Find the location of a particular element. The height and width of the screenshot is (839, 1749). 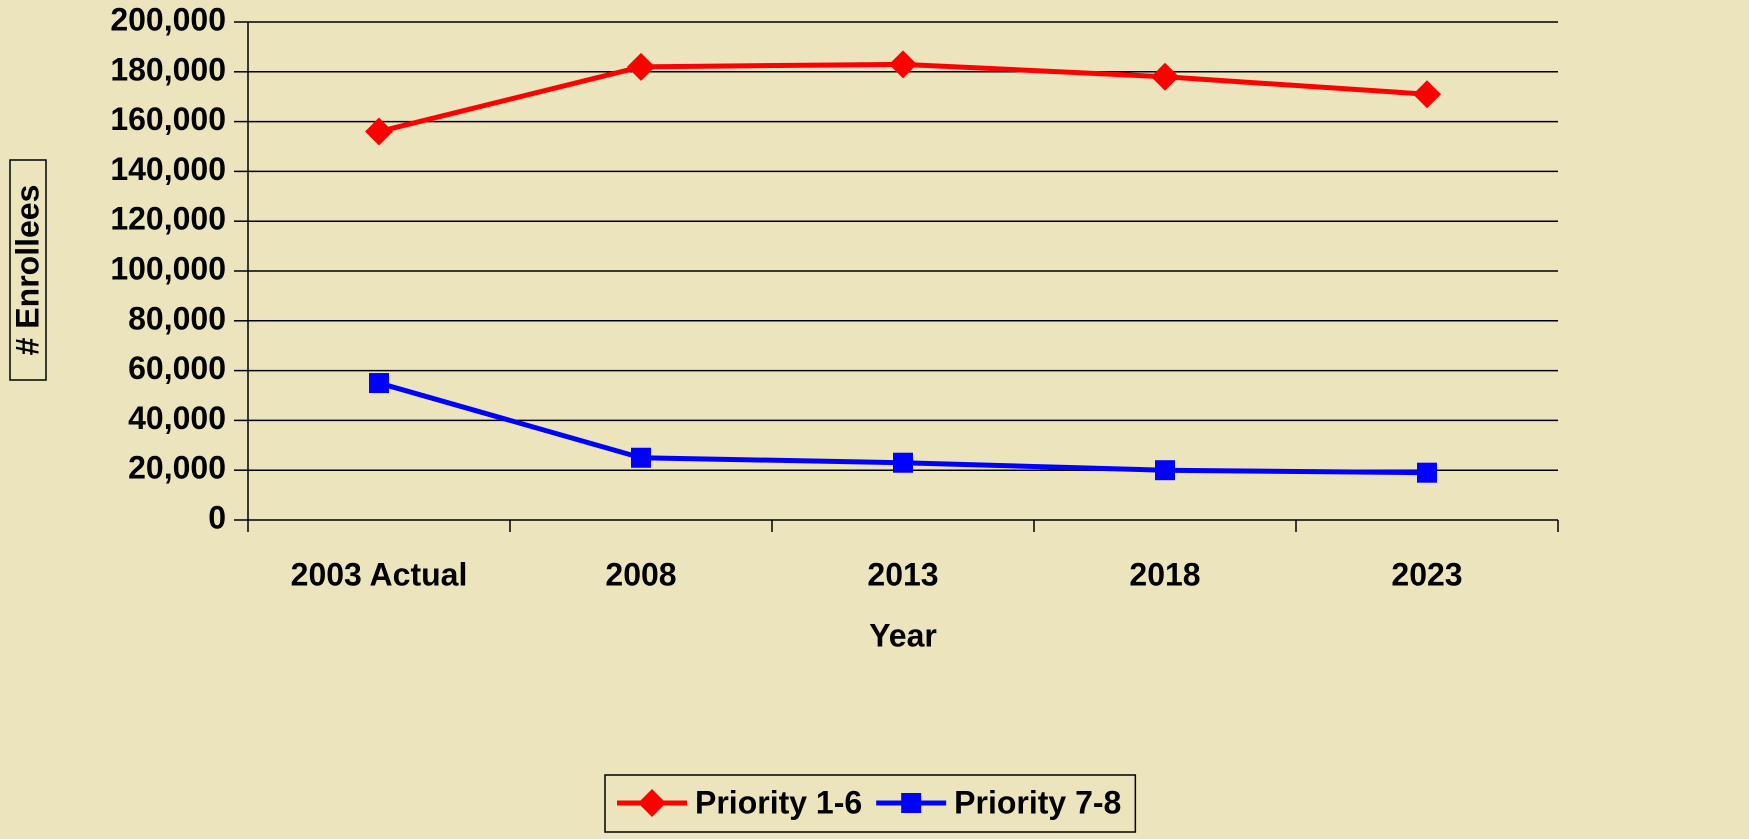

x-tick-label: 2008 is located at coordinates (640, 574).